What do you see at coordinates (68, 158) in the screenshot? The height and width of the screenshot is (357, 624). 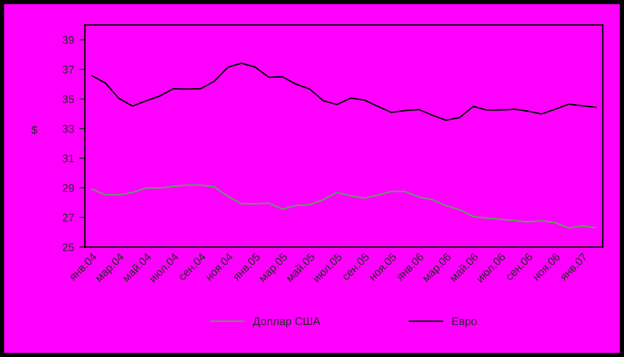 I see `y-tick-label: 31` at bounding box center [68, 158].